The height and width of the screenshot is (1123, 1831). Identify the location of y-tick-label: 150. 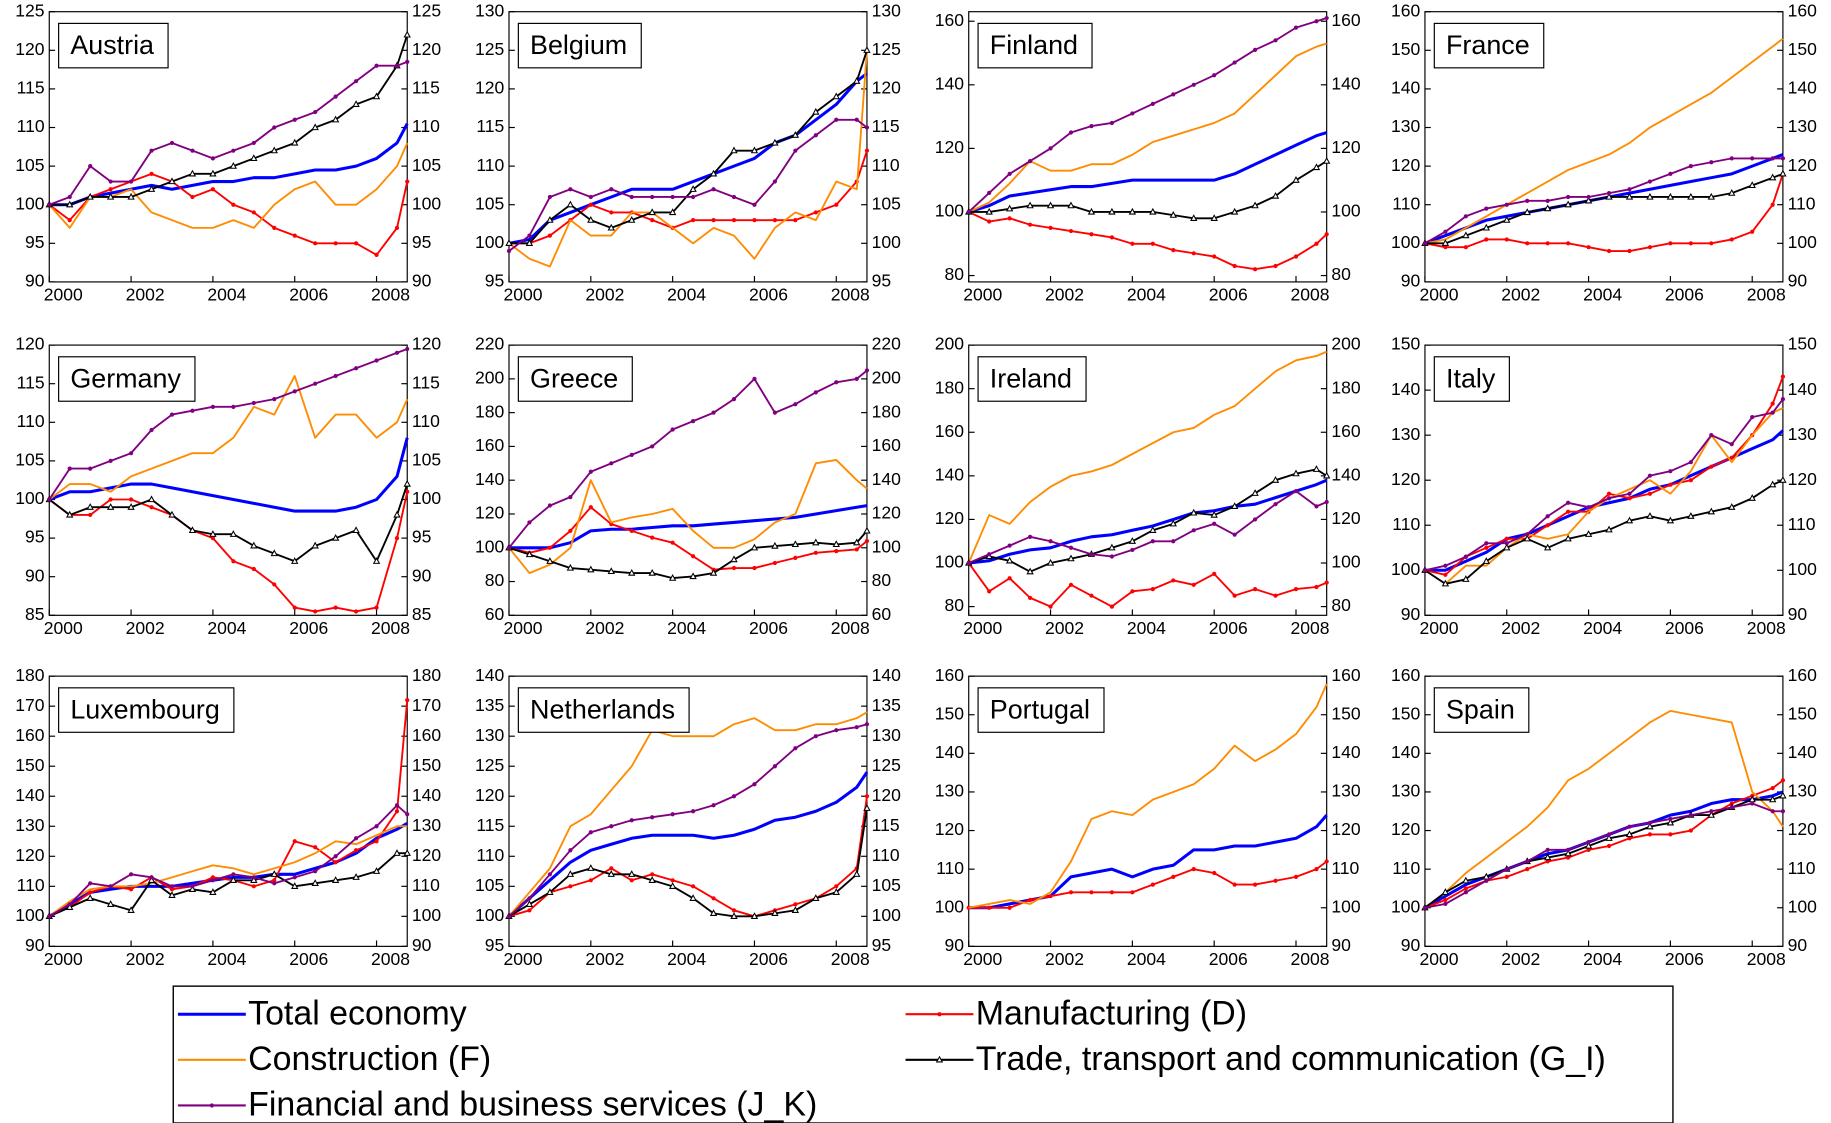
(950, 713).